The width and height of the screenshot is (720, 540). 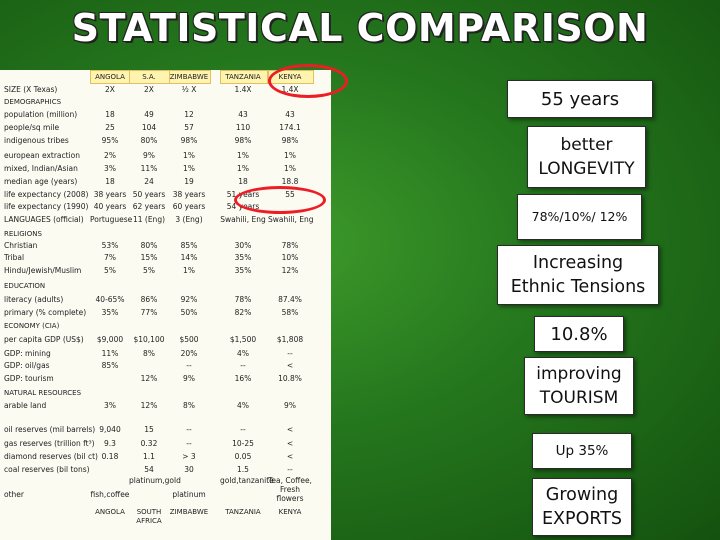 I want to click on table-cell: 80%, so click(x=149, y=140).